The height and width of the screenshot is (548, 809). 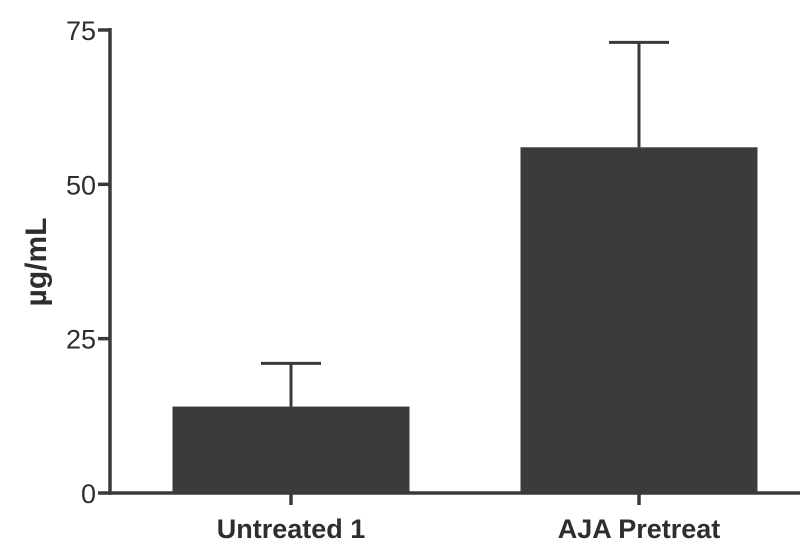 I want to click on y-tick-label: 0, so click(x=88, y=494).